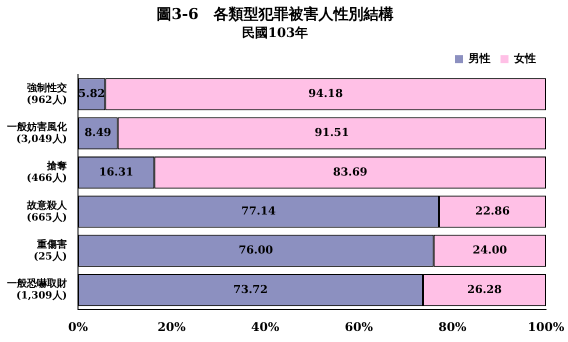 The width and height of the screenshot is (568, 342). I want to click on y-tick-label: 搶奪 (466人), so click(46, 172).